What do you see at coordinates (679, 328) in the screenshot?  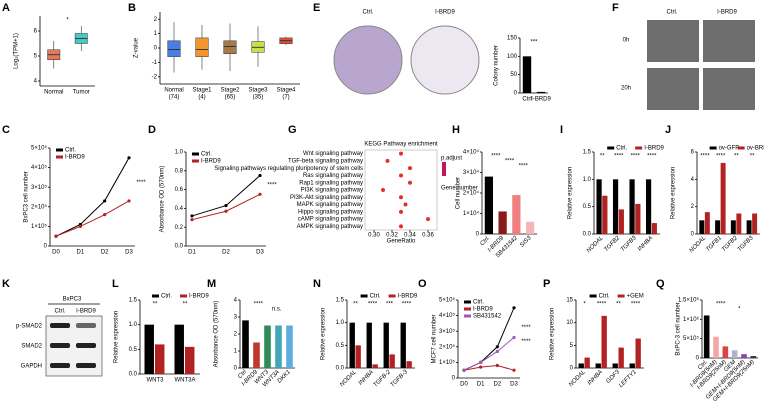 I see `y-axis-label: BxPC-3 cell number` at bounding box center [679, 328].